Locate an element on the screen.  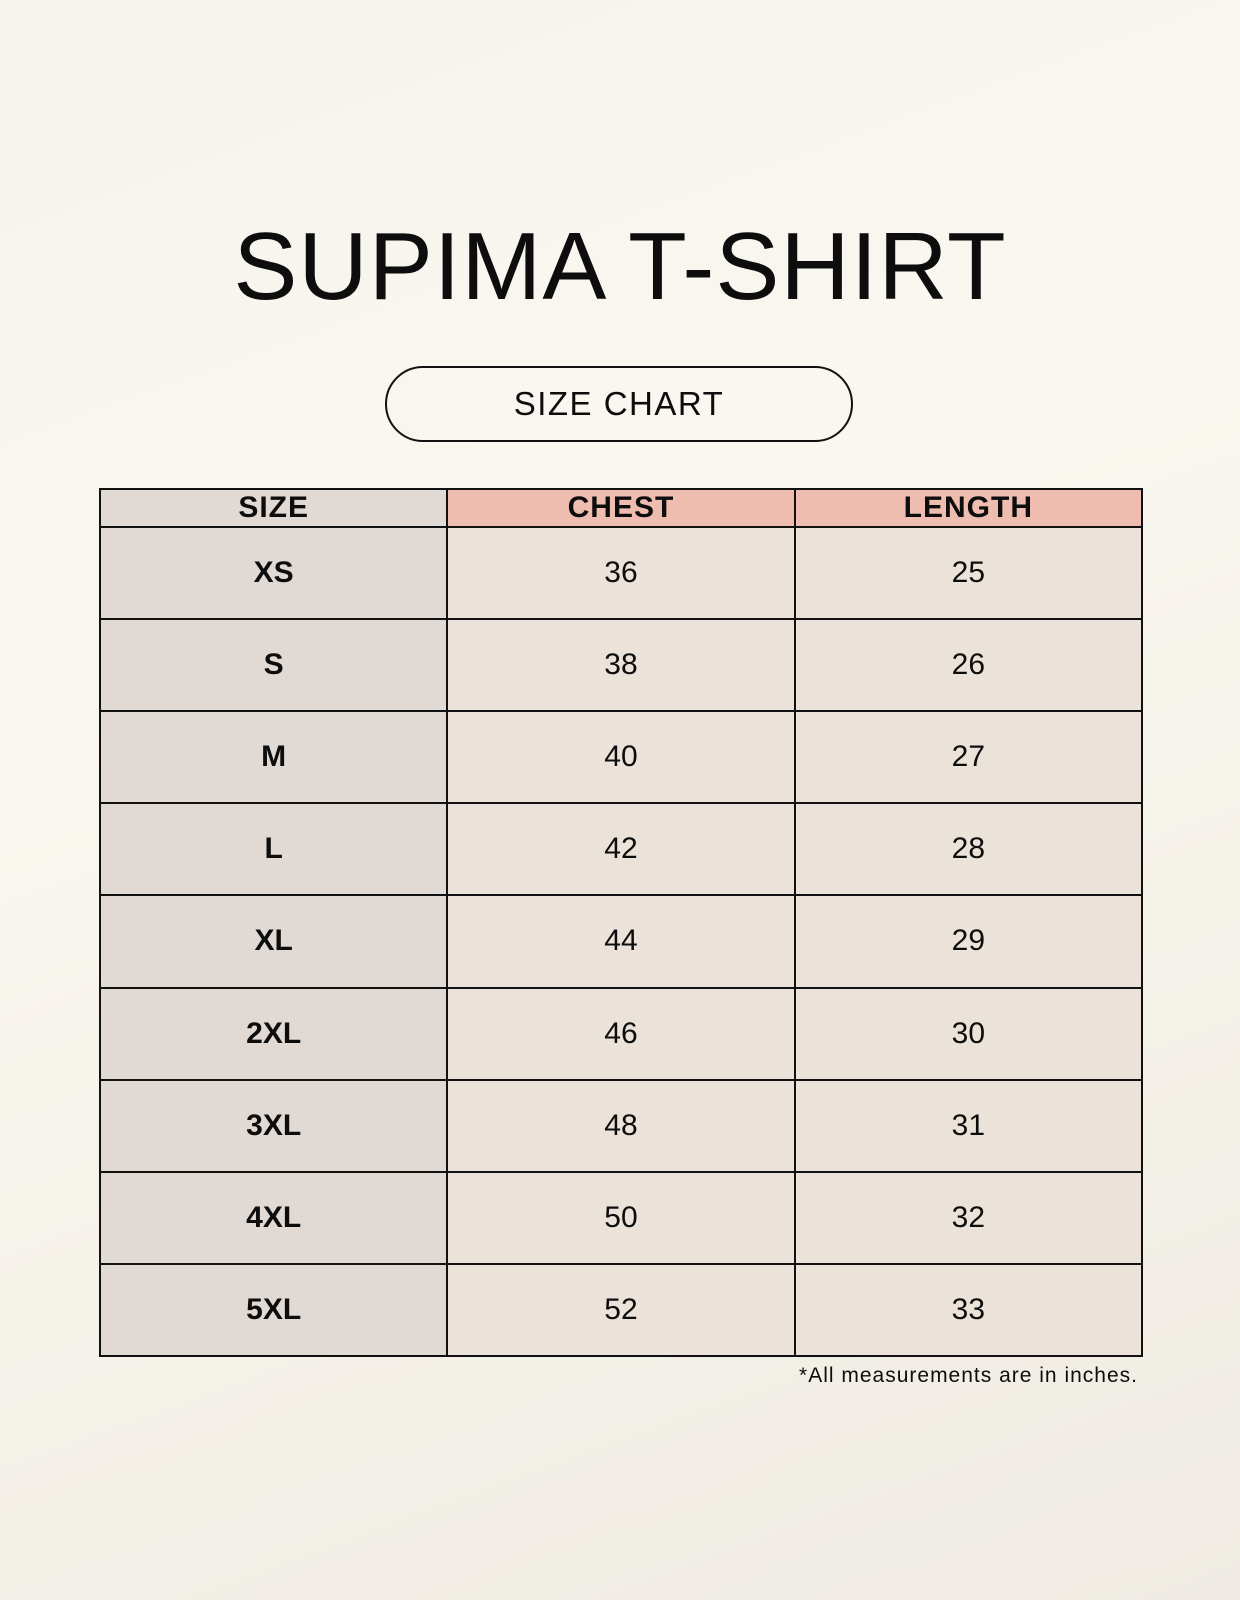
cell-chest: 48 is located at coordinates (621, 1125).